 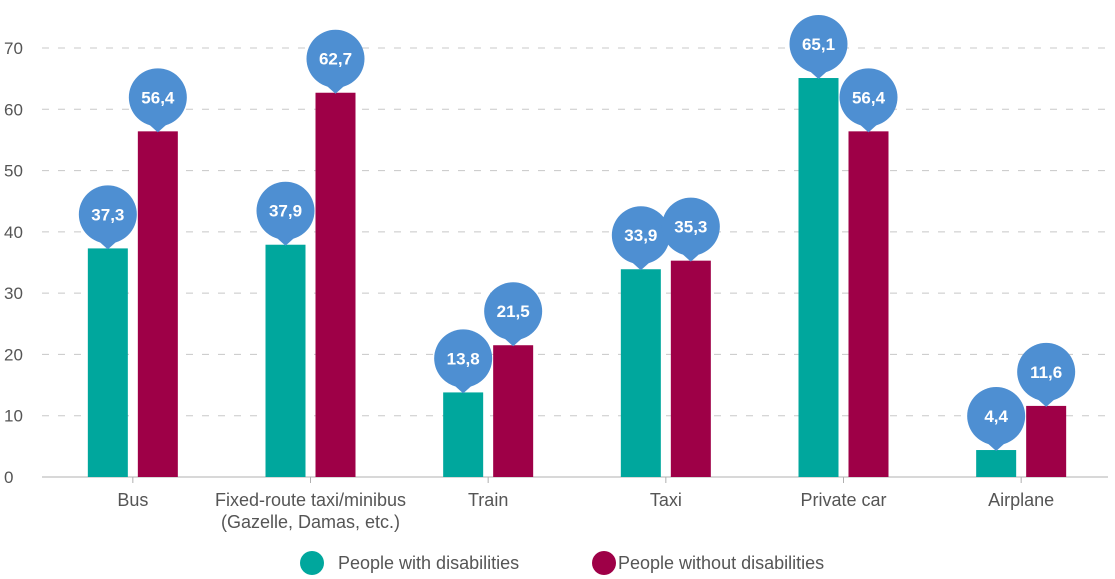 I want to click on legend-item-with-disabilities: People with disabilities, so click(x=409, y=563).